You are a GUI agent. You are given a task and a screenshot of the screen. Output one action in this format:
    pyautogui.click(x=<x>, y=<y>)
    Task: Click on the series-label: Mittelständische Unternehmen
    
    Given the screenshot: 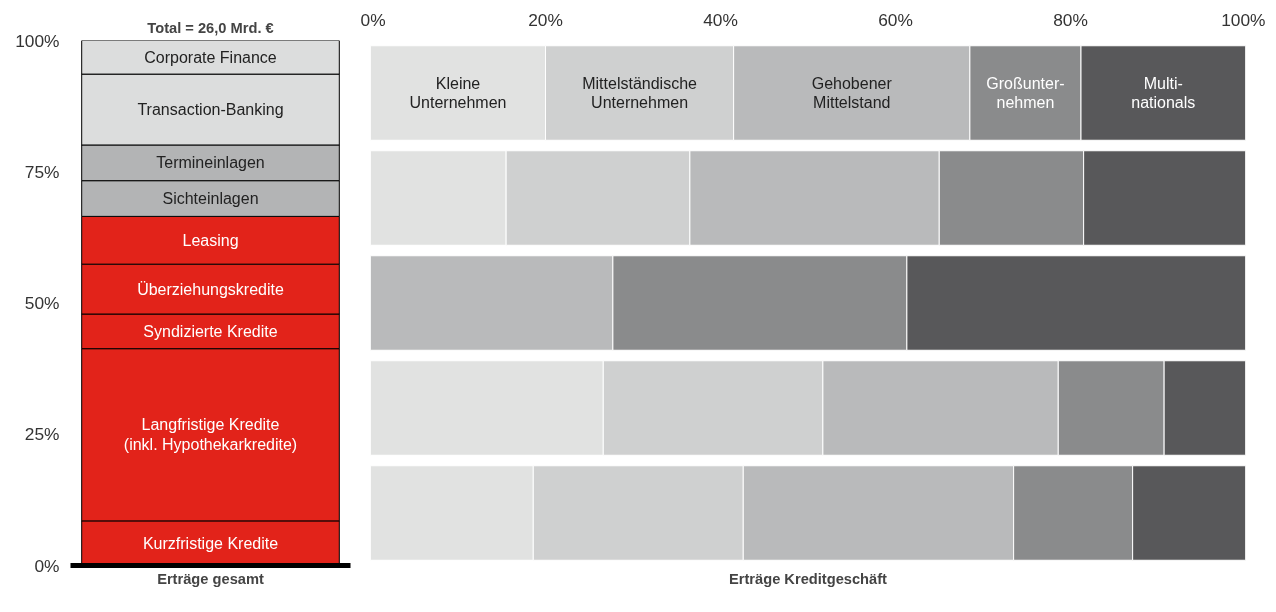 What is the action you would take?
    pyautogui.click(x=640, y=93)
    